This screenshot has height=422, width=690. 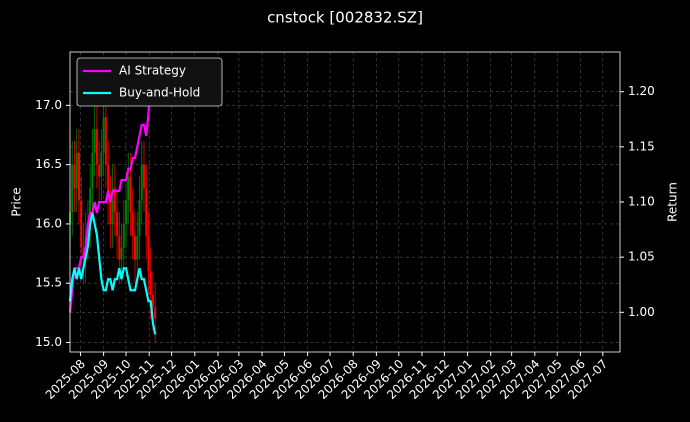 I want to click on legend: AI Strategy Buy-and-Hold, so click(x=149, y=82).